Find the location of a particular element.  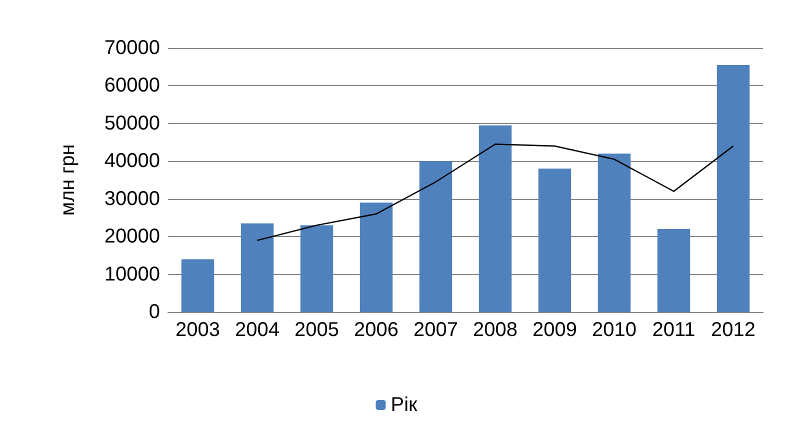

legend-label: Рік is located at coordinates (404, 405).